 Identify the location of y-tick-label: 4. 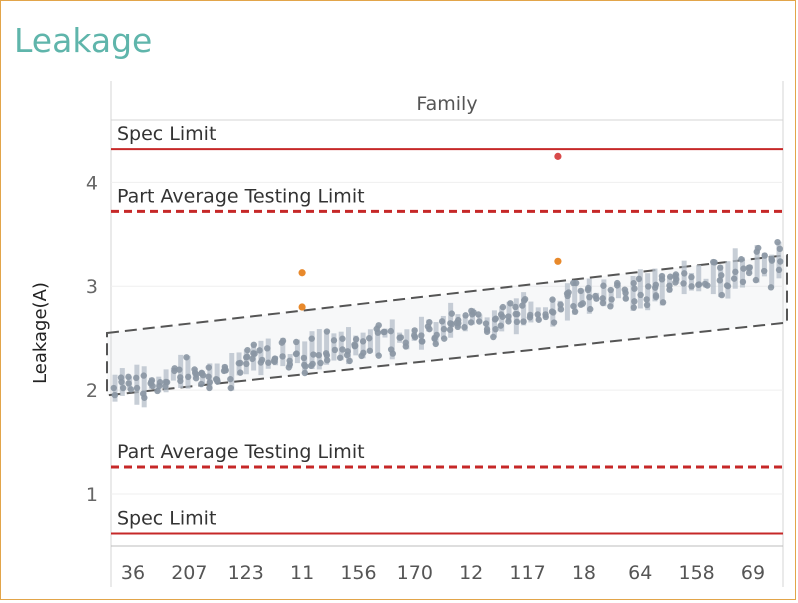
(92, 183).